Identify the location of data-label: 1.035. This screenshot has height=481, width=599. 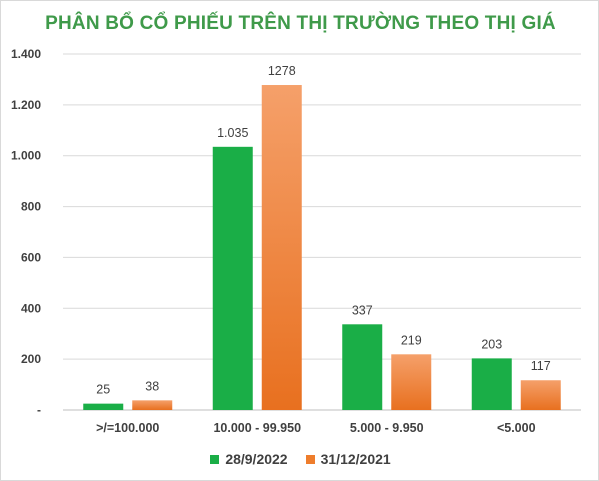
(232, 133).